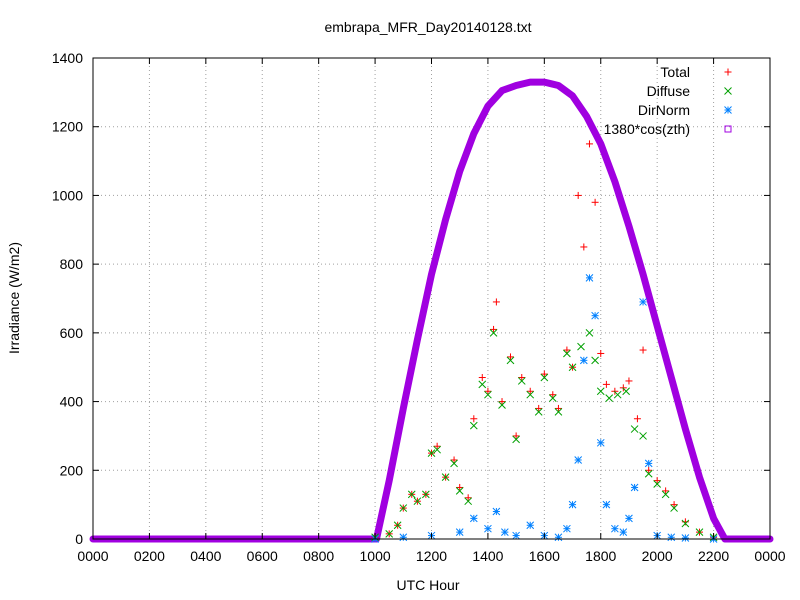 The image size is (800, 600). I want to click on y-tick-label: 0, so click(79, 539).